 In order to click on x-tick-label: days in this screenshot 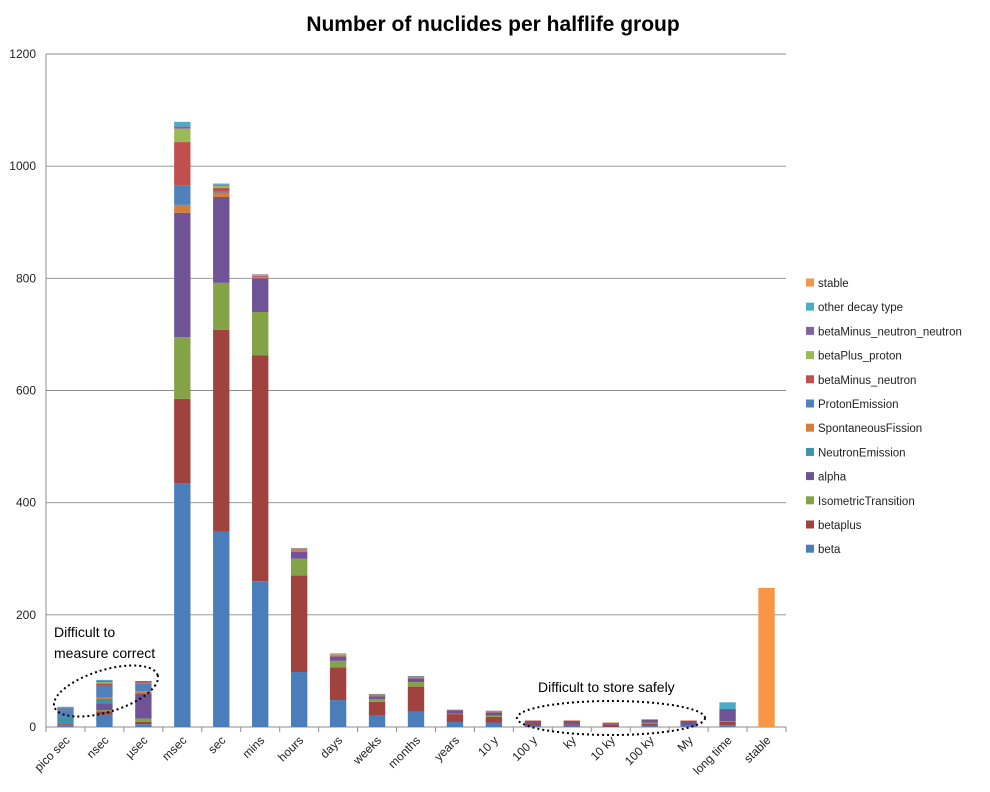, I will do `click(331, 747)`.